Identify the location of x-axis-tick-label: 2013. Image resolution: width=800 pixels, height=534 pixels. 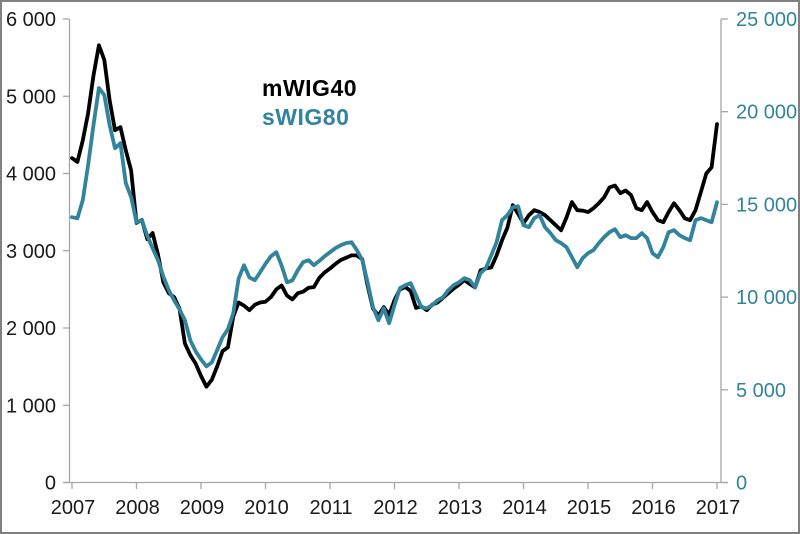
(460, 508).